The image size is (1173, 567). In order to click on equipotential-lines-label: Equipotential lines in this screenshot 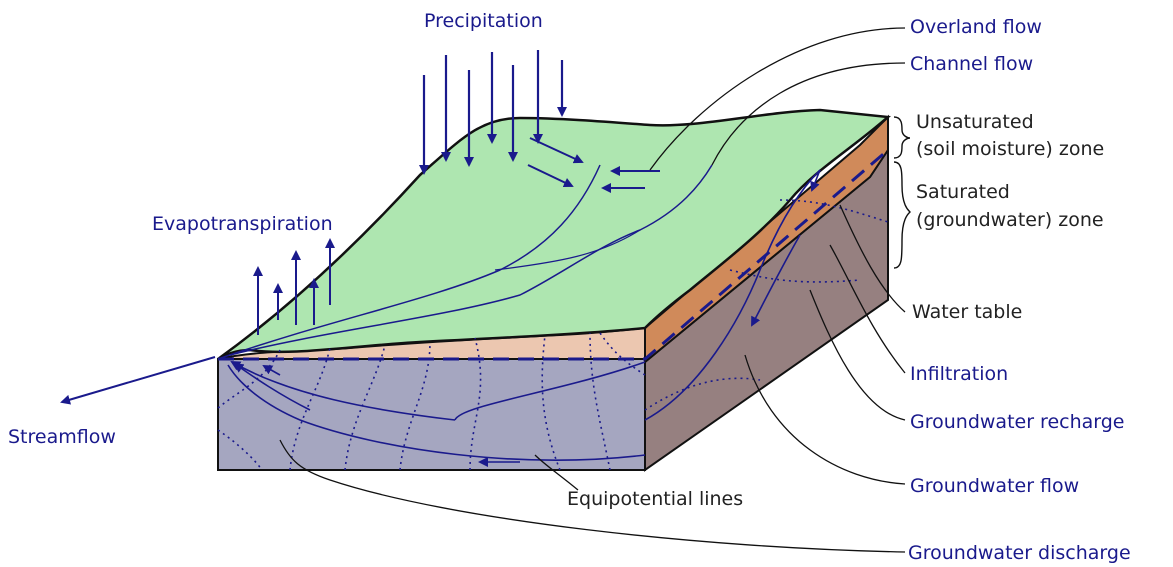, I will do `click(655, 499)`.